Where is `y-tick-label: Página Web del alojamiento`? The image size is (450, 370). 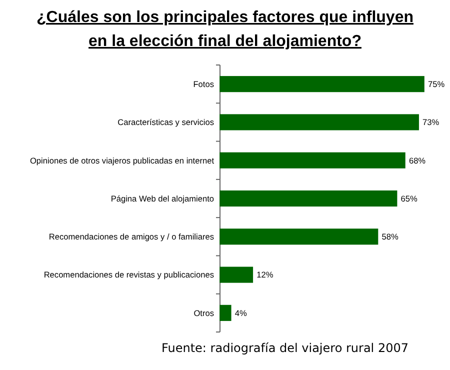
y-tick-label: Página Web del alojamiento is located at coordinates (162, 198).